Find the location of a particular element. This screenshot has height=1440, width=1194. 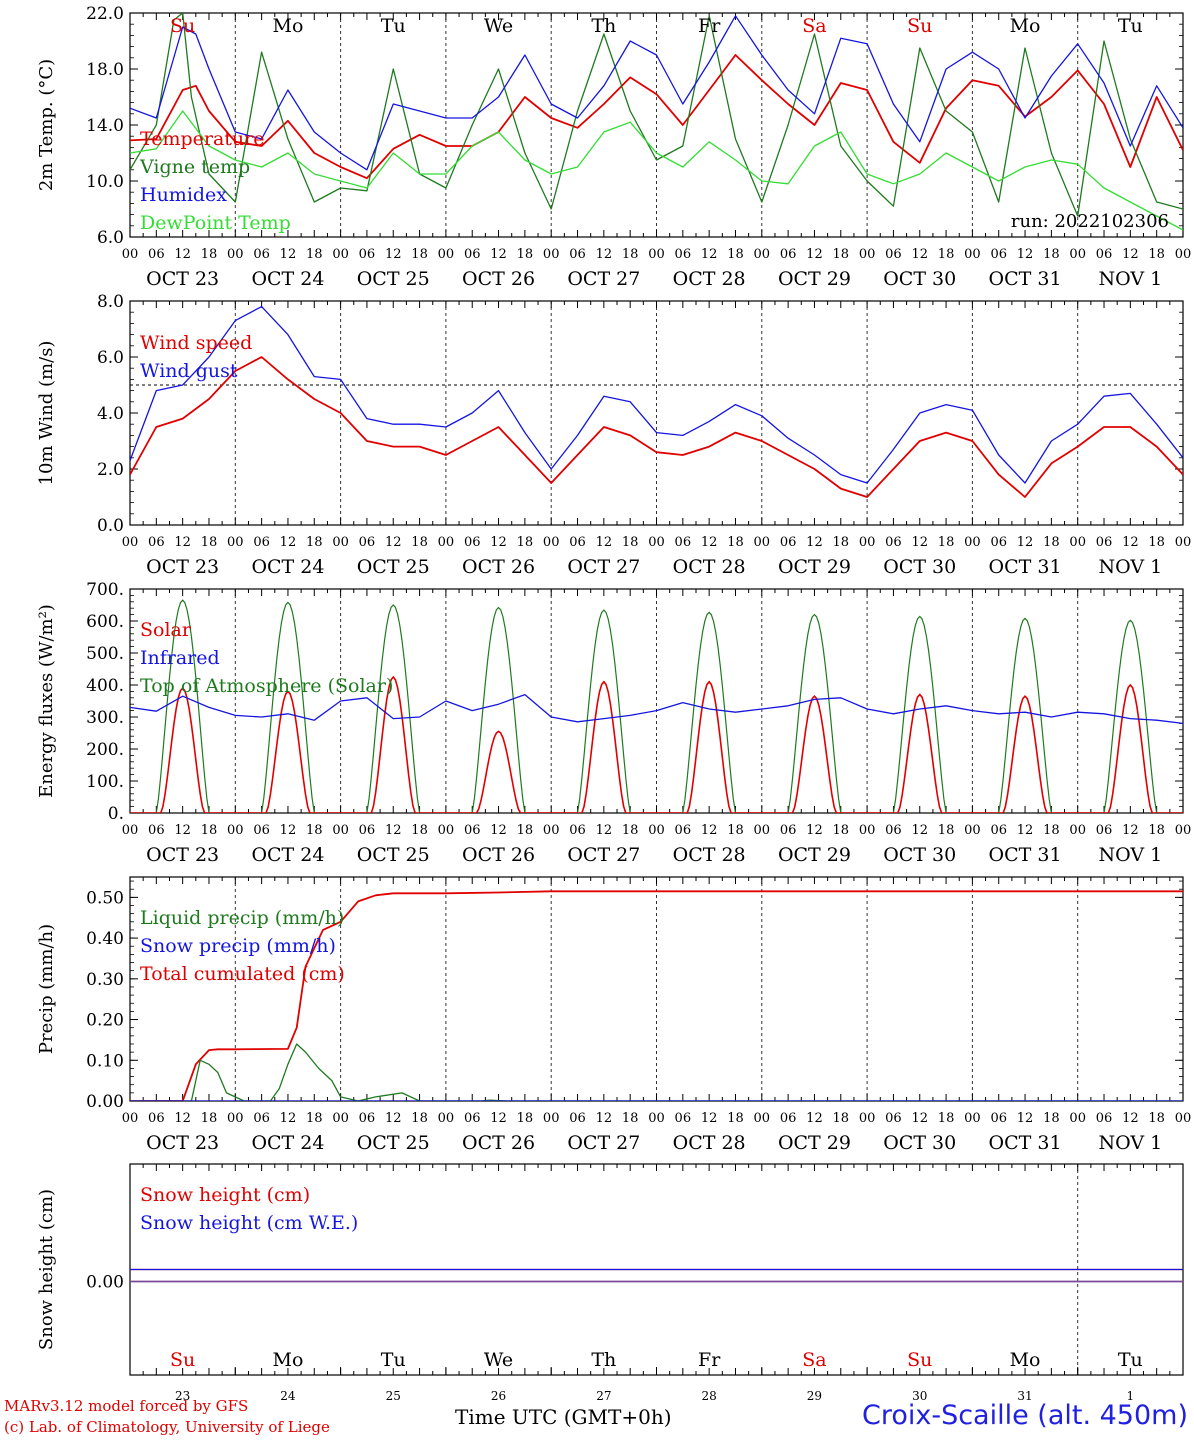

date-label: OCT 29 is located at coordinates (814, 1143).